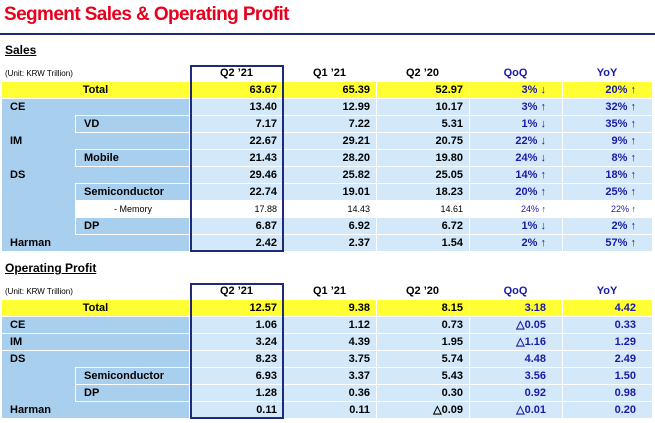  I want to click on value-cell: 1.06, so click(237, 325).